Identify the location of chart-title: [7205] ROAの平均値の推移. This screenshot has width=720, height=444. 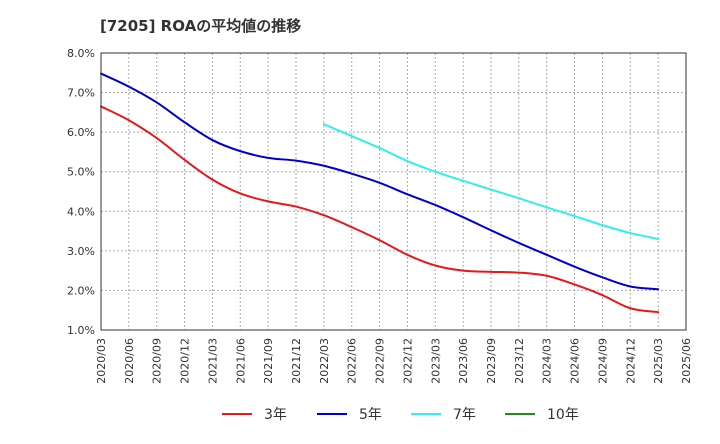
(200, 26).